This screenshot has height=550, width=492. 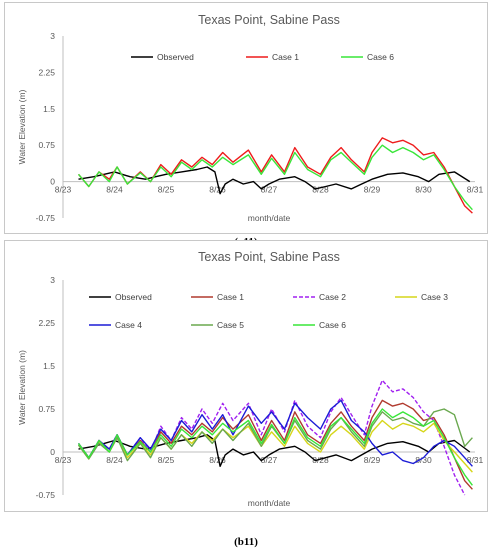 I want to click on legend-entry: Case 5, so click(x=230, y=325).